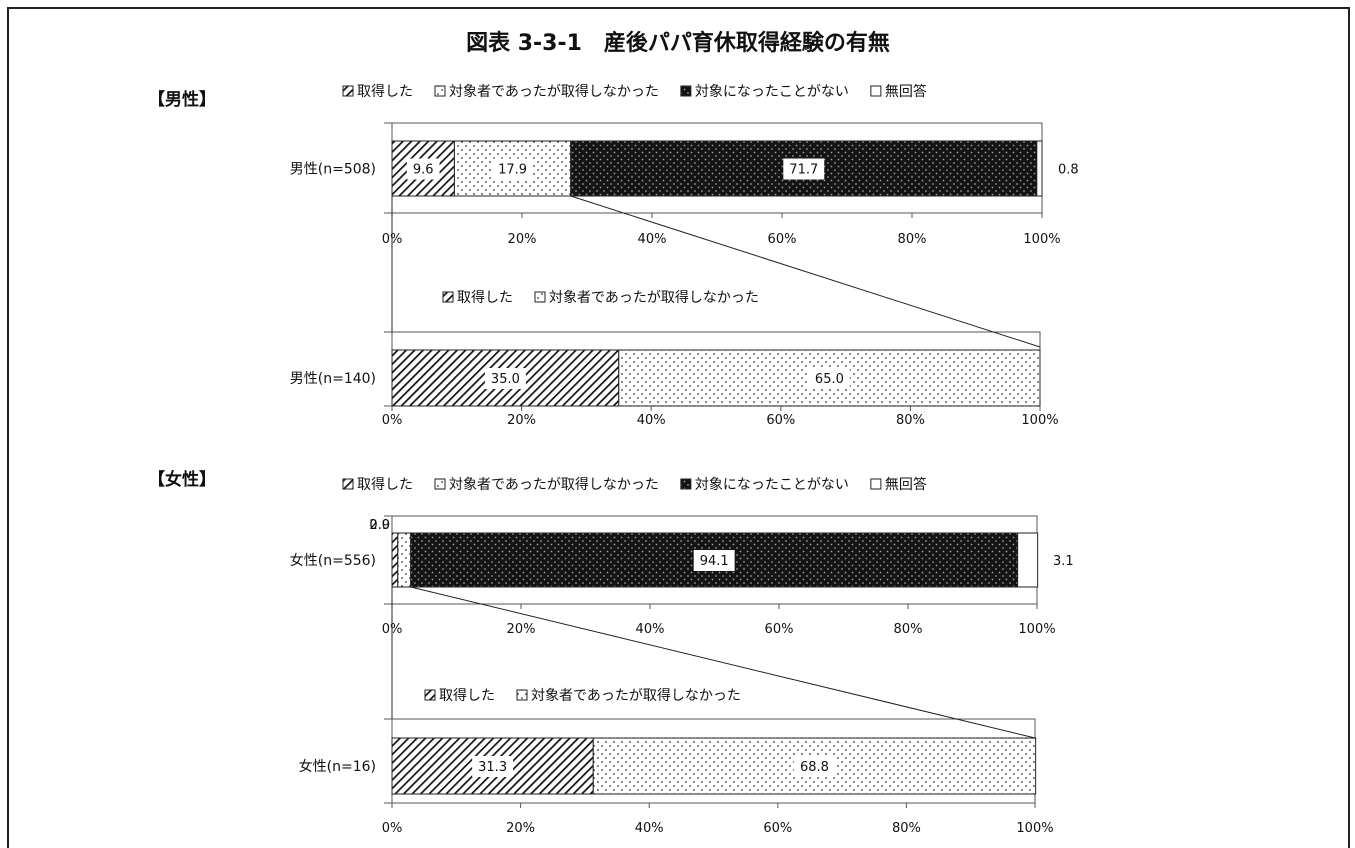 The height and width of the screenshot is (848, 1355). What do you see at coordinates (678, 43) in the screenshot?
I see `figure-title: 図表 3-3-1 産後パパ育休取得経験の有無` at bounding box center [678, 43].